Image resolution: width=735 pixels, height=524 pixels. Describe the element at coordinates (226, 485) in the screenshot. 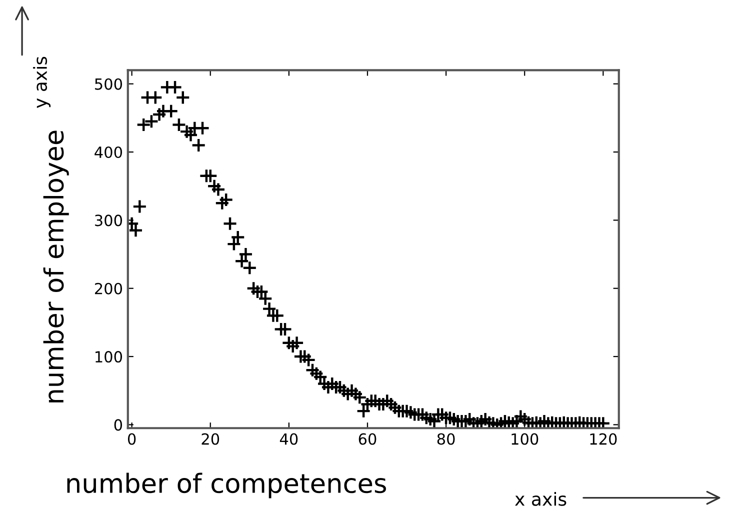

I see `x-axis-title: number of competences` at that location.